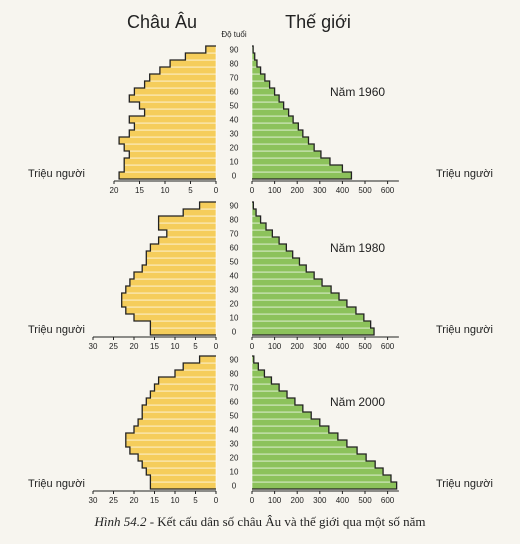 Image resolution: width=520 pixels, height=544 pixels. What do you see at coordinates (302, 112) in the screenshot?
I see `world-outline-1960` at bounding box center [302, 112].